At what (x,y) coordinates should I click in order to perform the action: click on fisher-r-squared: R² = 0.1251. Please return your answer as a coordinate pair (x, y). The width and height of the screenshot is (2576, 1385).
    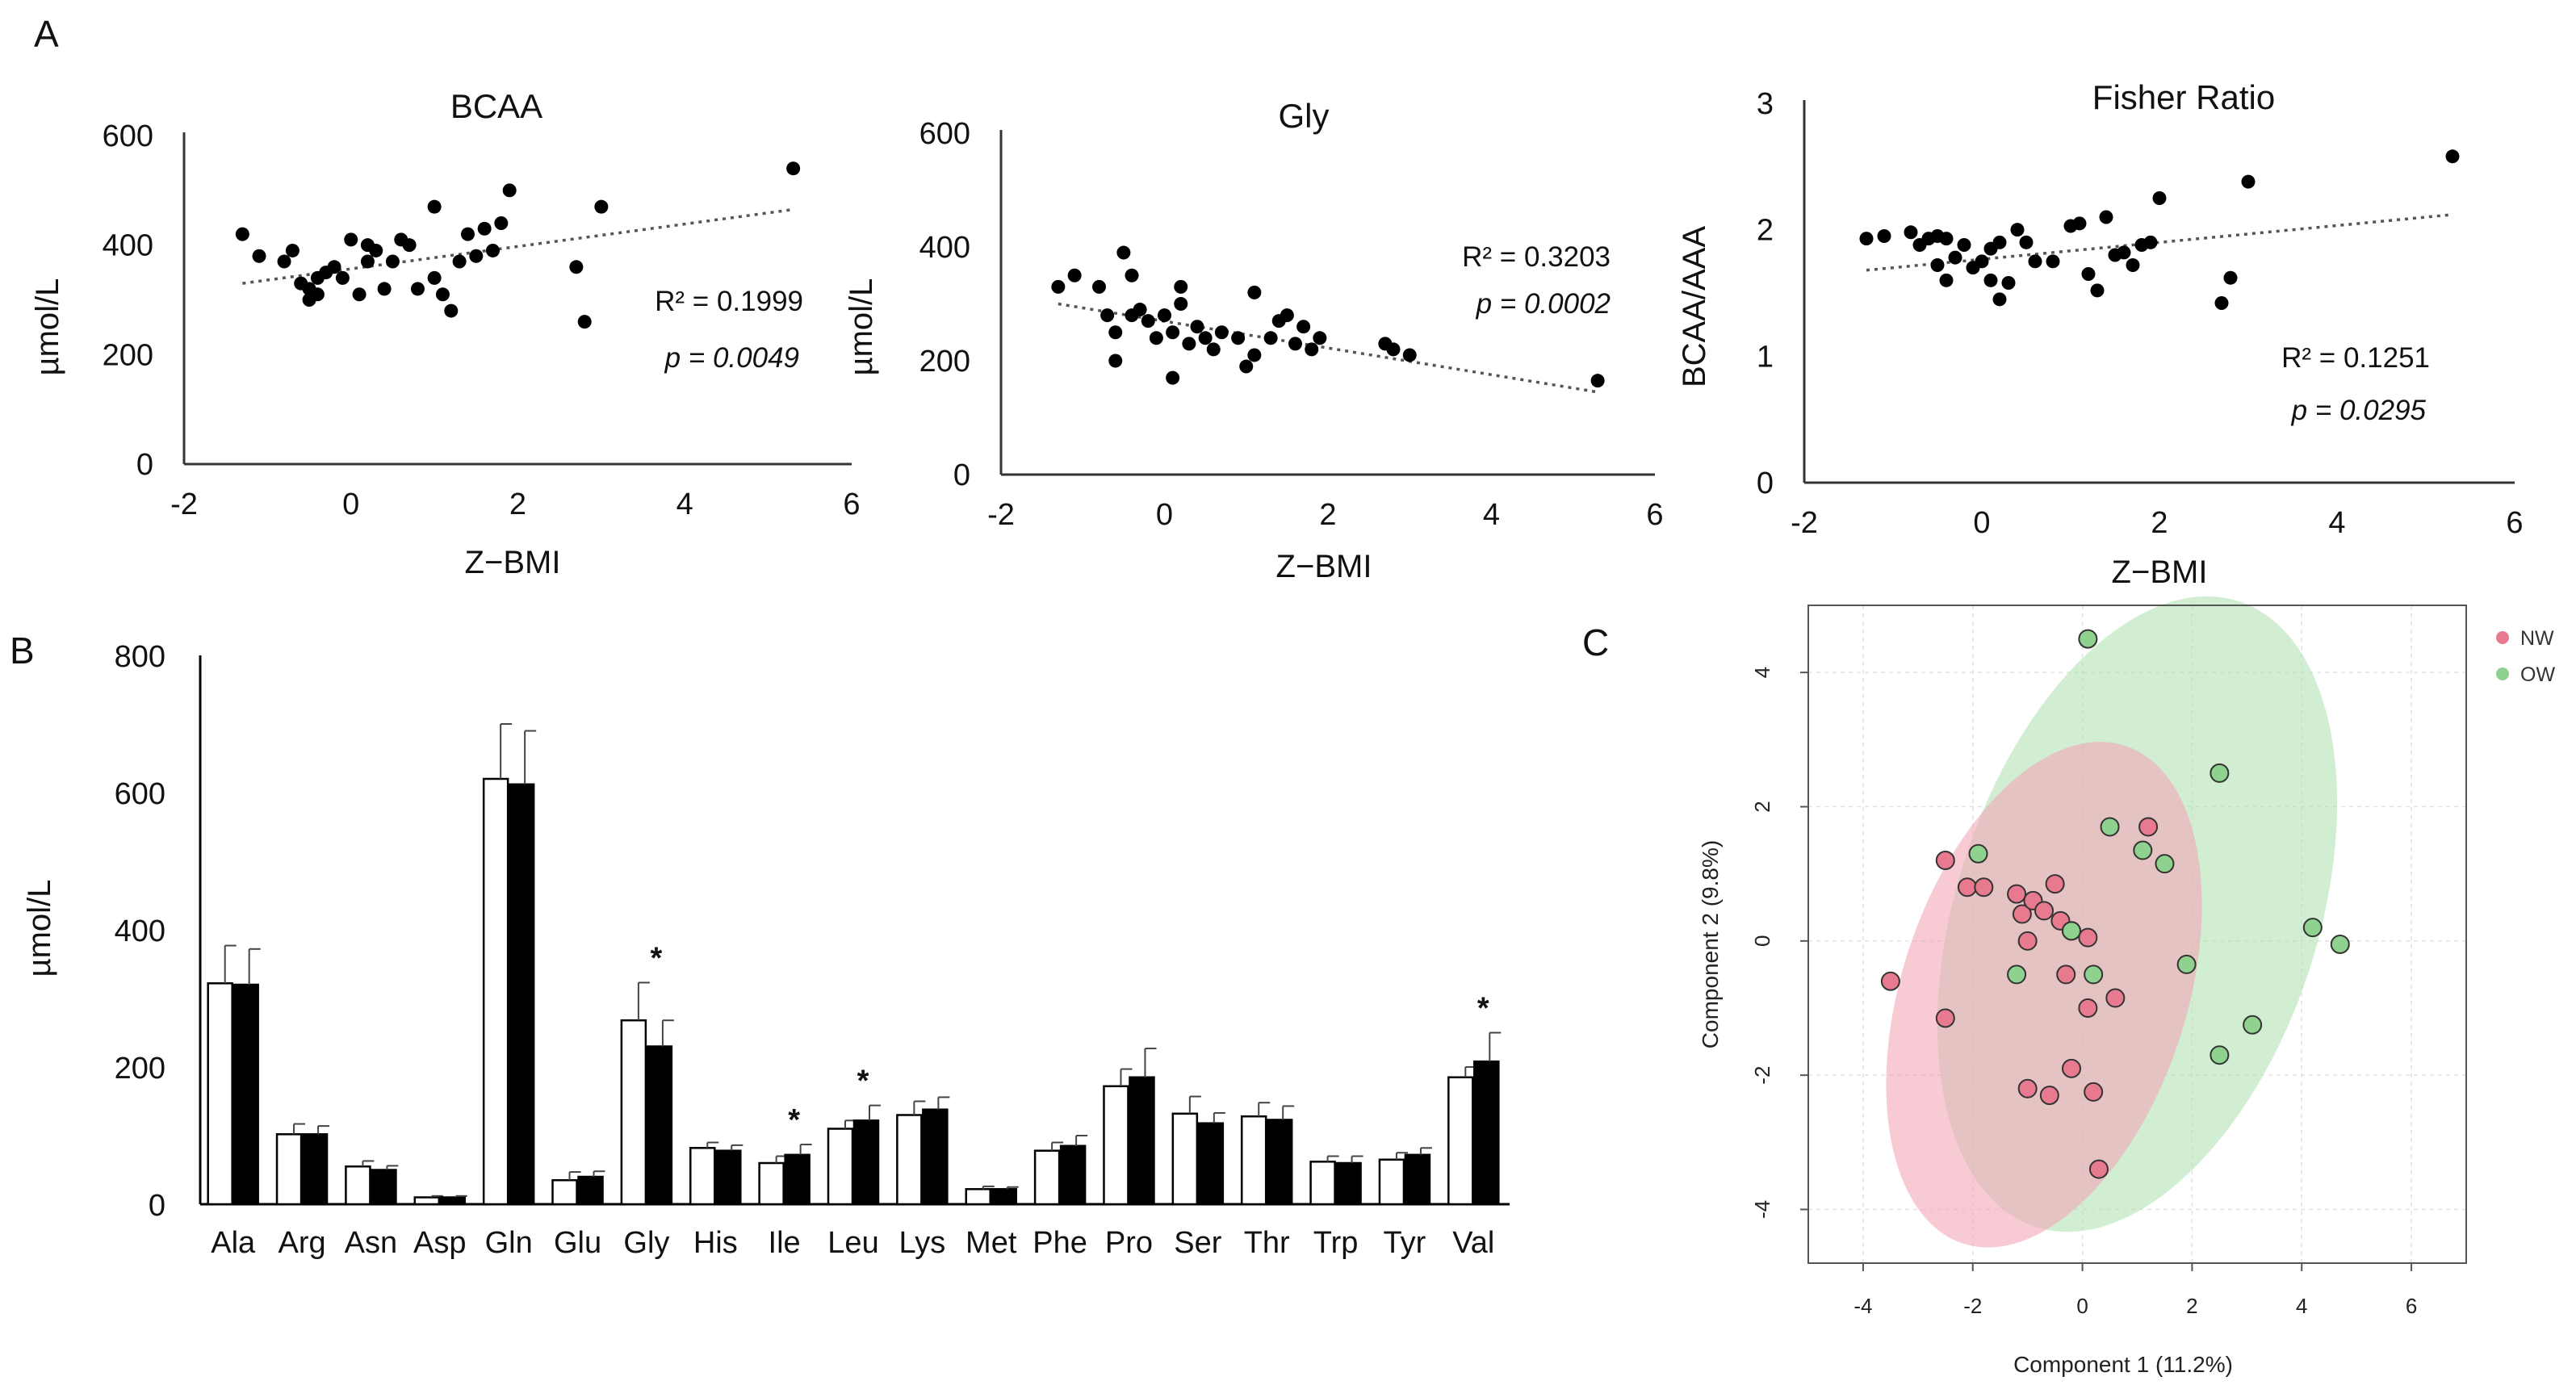
    Looking at the image, I should click on (2355, 358).